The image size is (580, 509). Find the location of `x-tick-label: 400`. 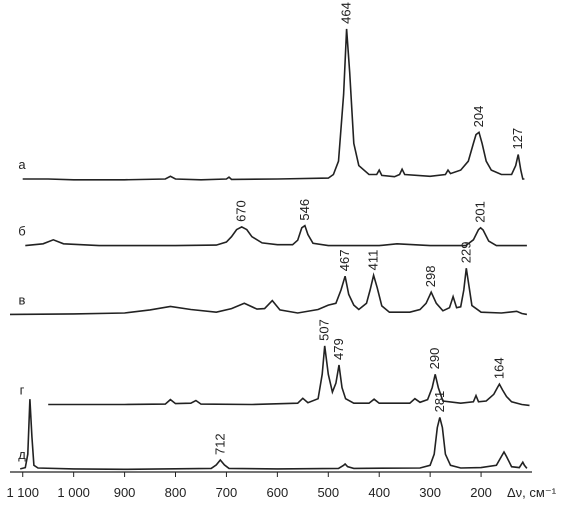

x-tick-label: 400 is located at coordinates (379, 492).